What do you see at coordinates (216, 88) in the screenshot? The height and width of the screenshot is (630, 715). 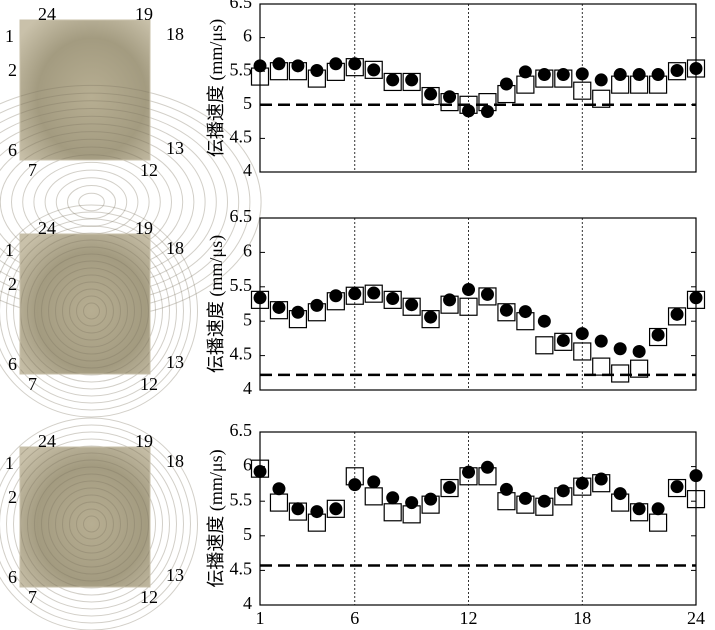 I see `y-axis-label: 伝播速度 (mm/μs)` at bounding box center [216, 88].